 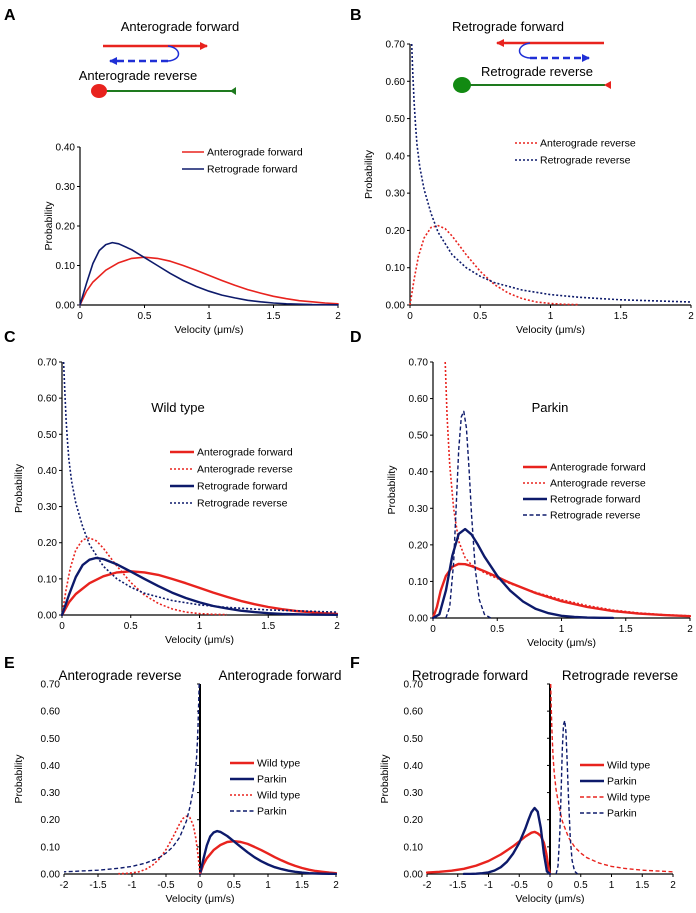 What do you see at coordinates (66, 306) in the screenshot?
I see `chart-a-y-tick-label: 0.00` at bounding box center [66, 306].